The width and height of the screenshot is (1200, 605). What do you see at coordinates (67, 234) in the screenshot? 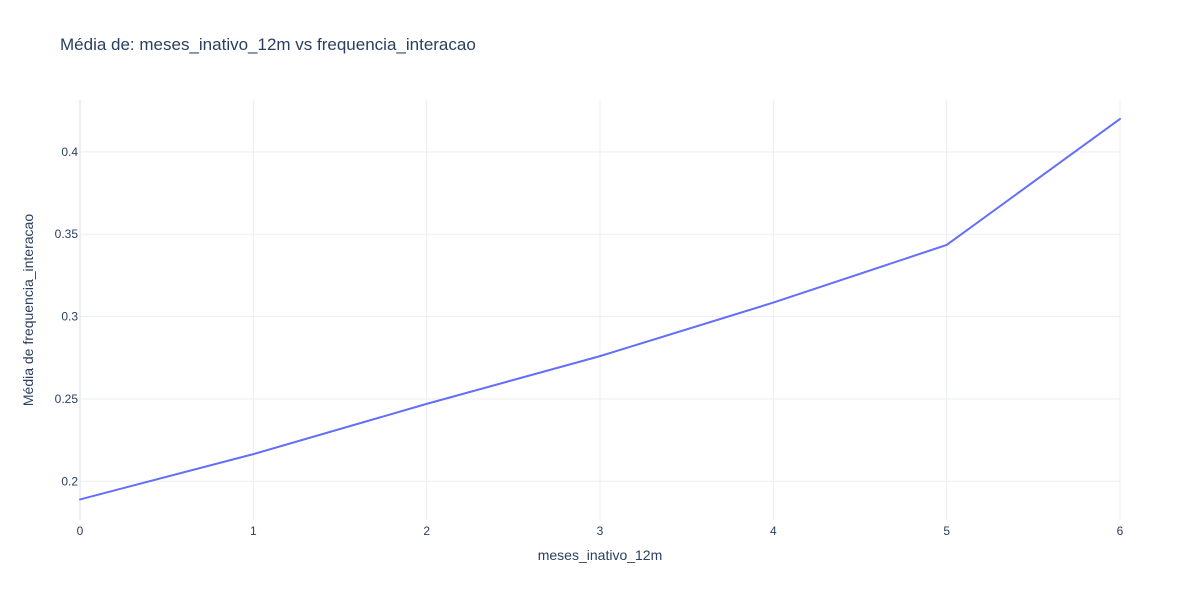
I see `y-tick-label: 0.35` at bounding box center [67, 234].